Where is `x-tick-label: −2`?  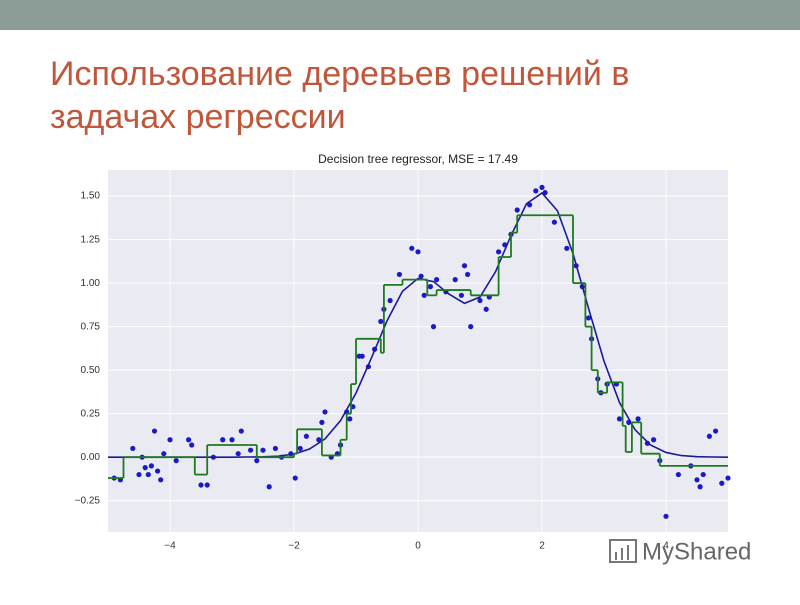 x-tick-label: −2 is located at coordinates (294, 546).